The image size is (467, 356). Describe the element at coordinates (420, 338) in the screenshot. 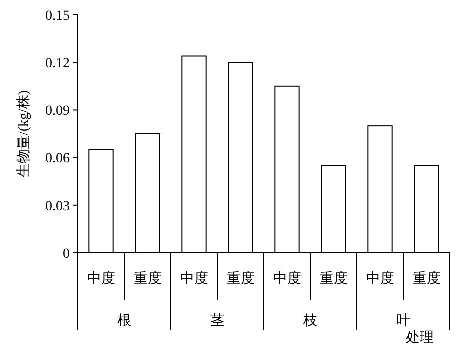

I see `x-axis-title: 处理` at that location.